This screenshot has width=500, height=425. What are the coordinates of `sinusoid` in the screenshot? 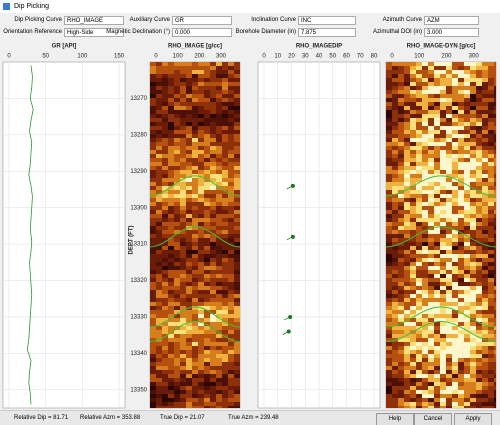 It's located at (195, 317).